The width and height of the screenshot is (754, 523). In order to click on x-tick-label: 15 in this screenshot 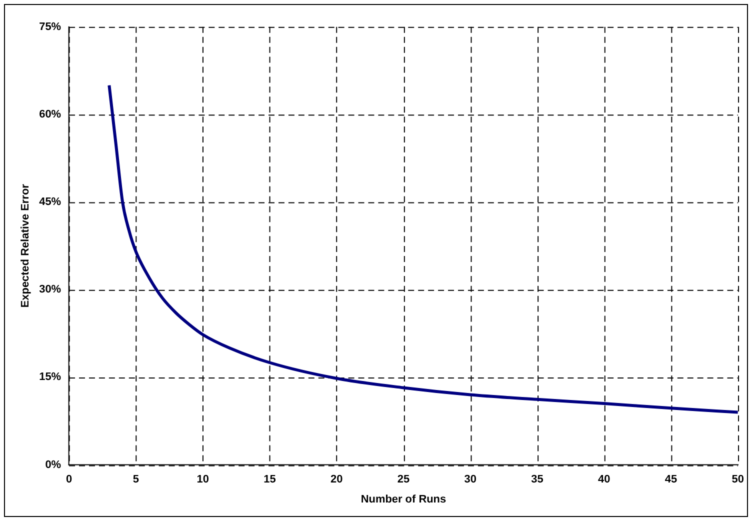, I will do `click(270, 479)`.